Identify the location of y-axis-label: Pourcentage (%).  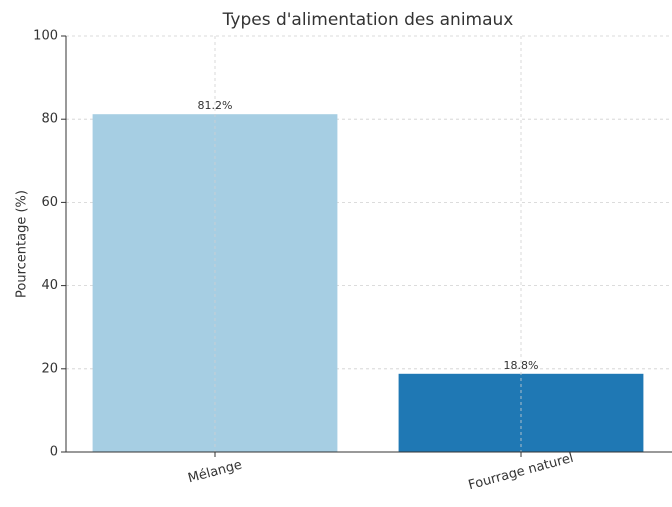
(22, 244).